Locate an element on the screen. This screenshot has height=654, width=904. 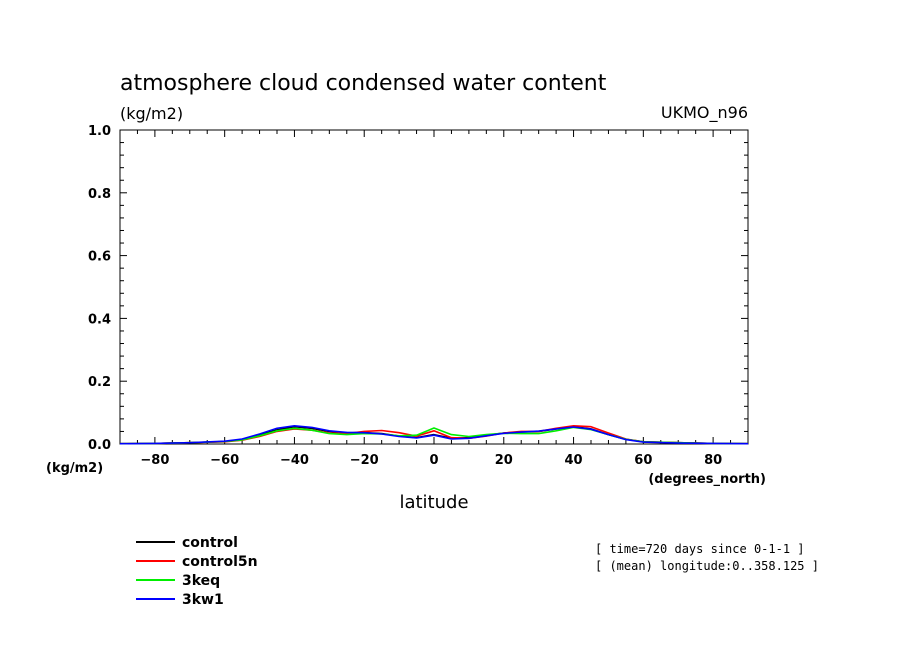
x-tick-label: 20 is located at coordinates (504, 460).